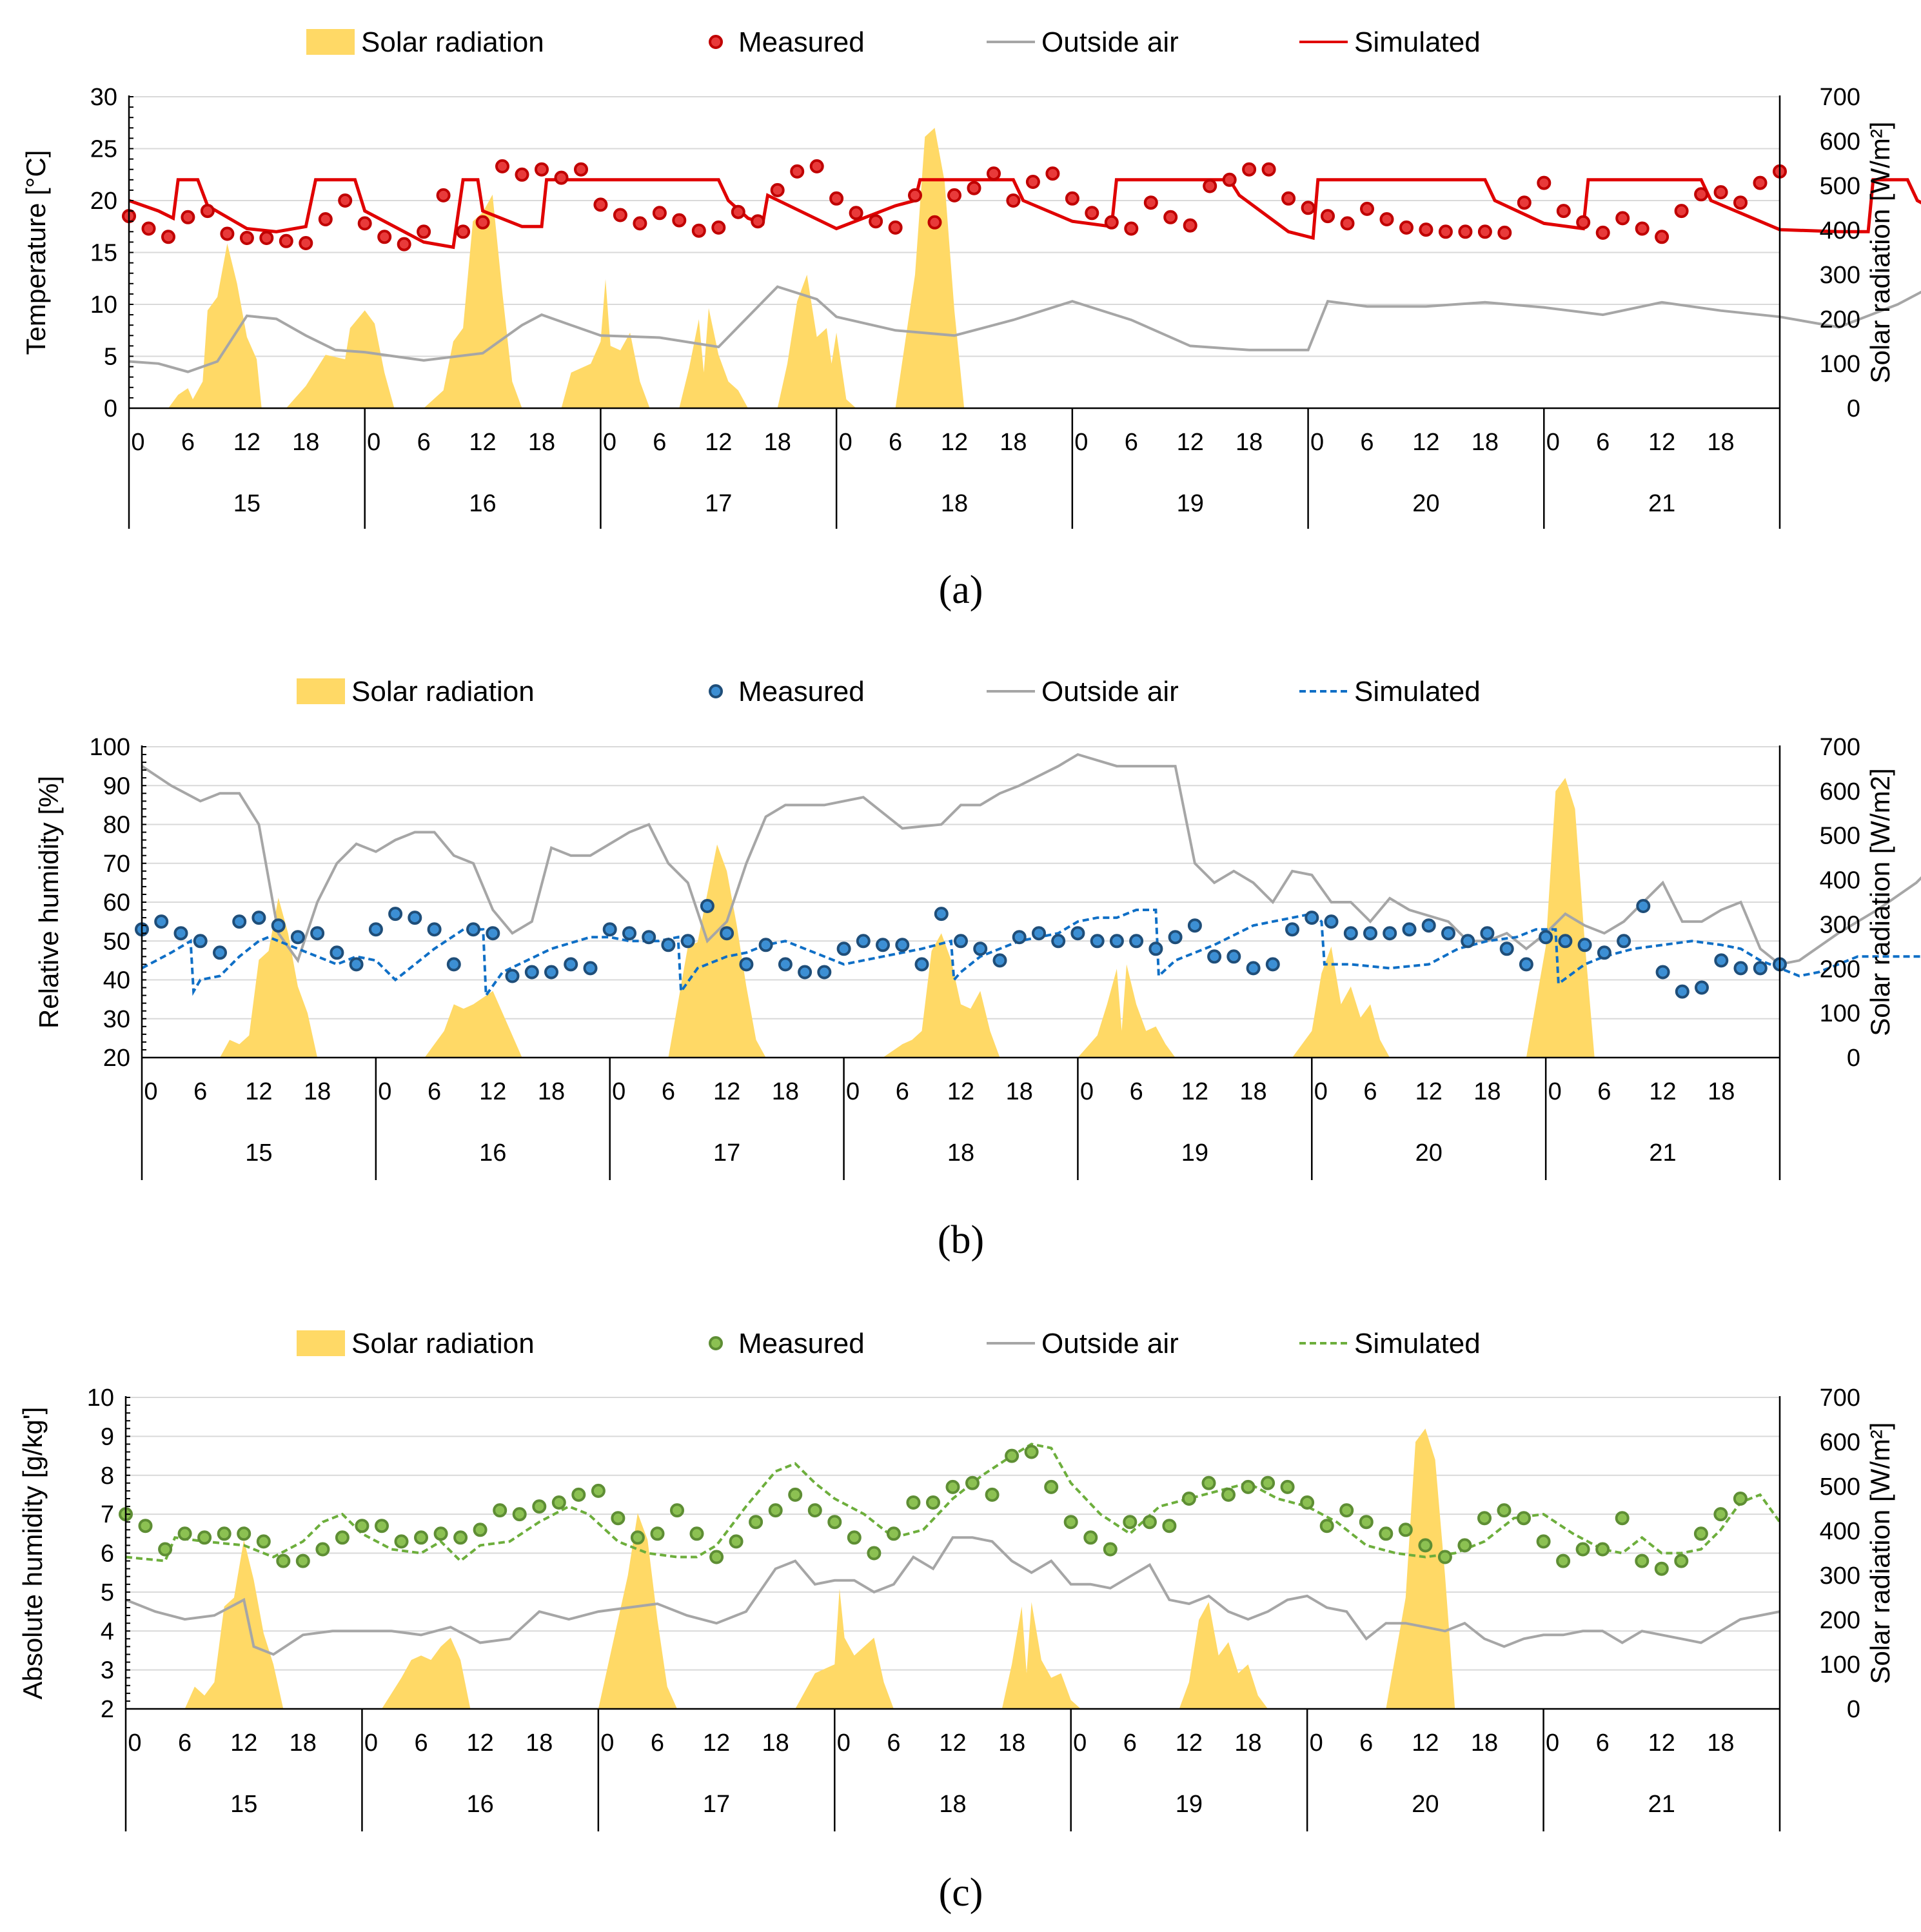  Describe the element at coordinates (1110, 42) in the screenshot. I see `legend-outside-label: Outside air` at that location.